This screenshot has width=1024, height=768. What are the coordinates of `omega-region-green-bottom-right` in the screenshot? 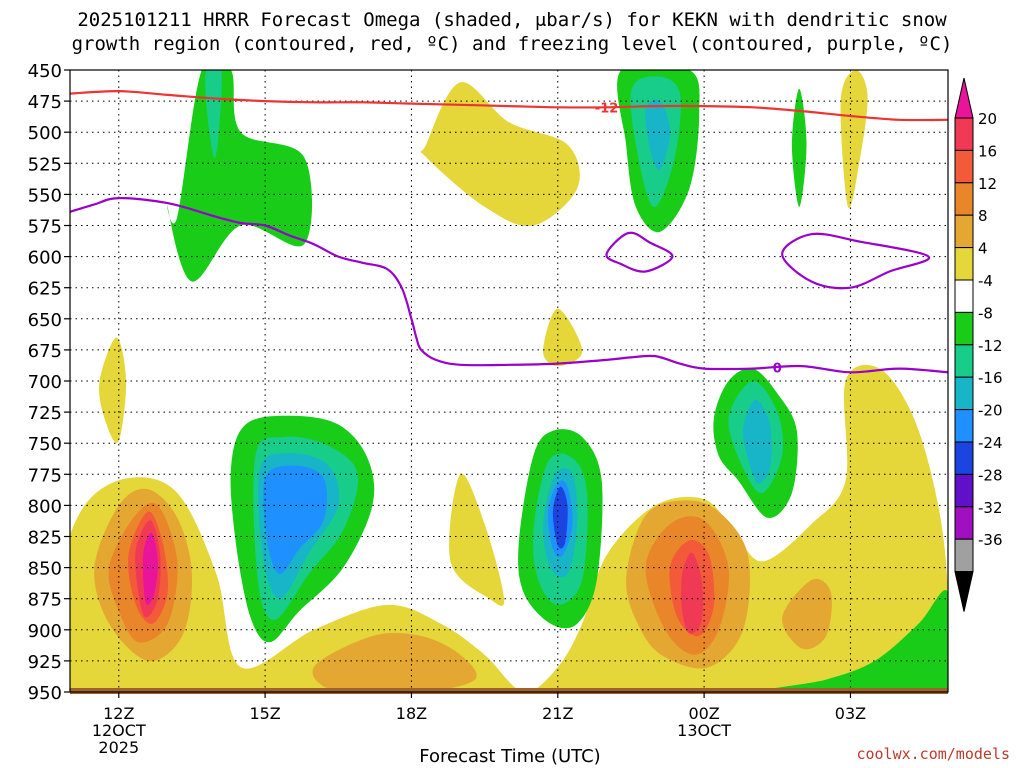 It's located at (855, 641).